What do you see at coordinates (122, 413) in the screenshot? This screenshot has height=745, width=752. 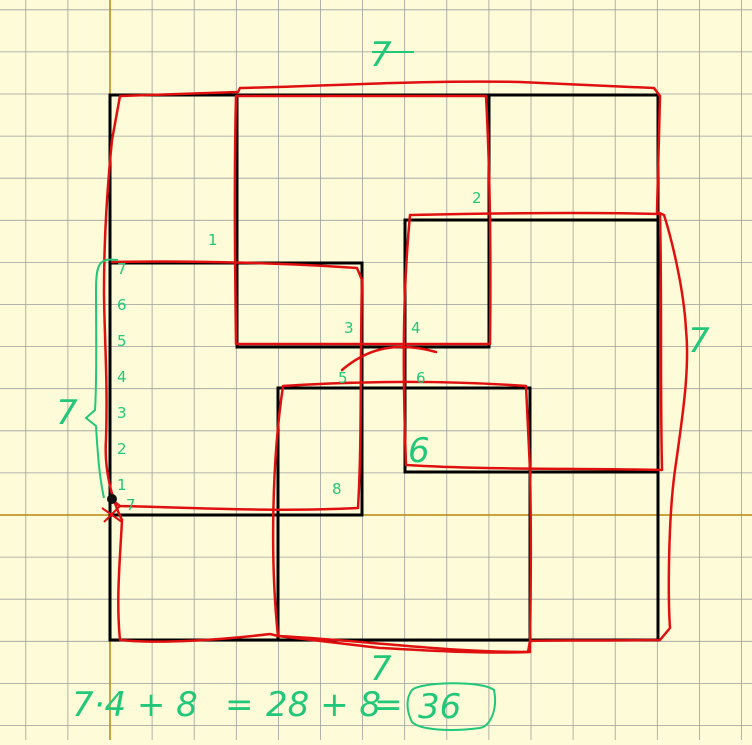 I see `ruler-digit: 3` at bounding box center [122, 413].